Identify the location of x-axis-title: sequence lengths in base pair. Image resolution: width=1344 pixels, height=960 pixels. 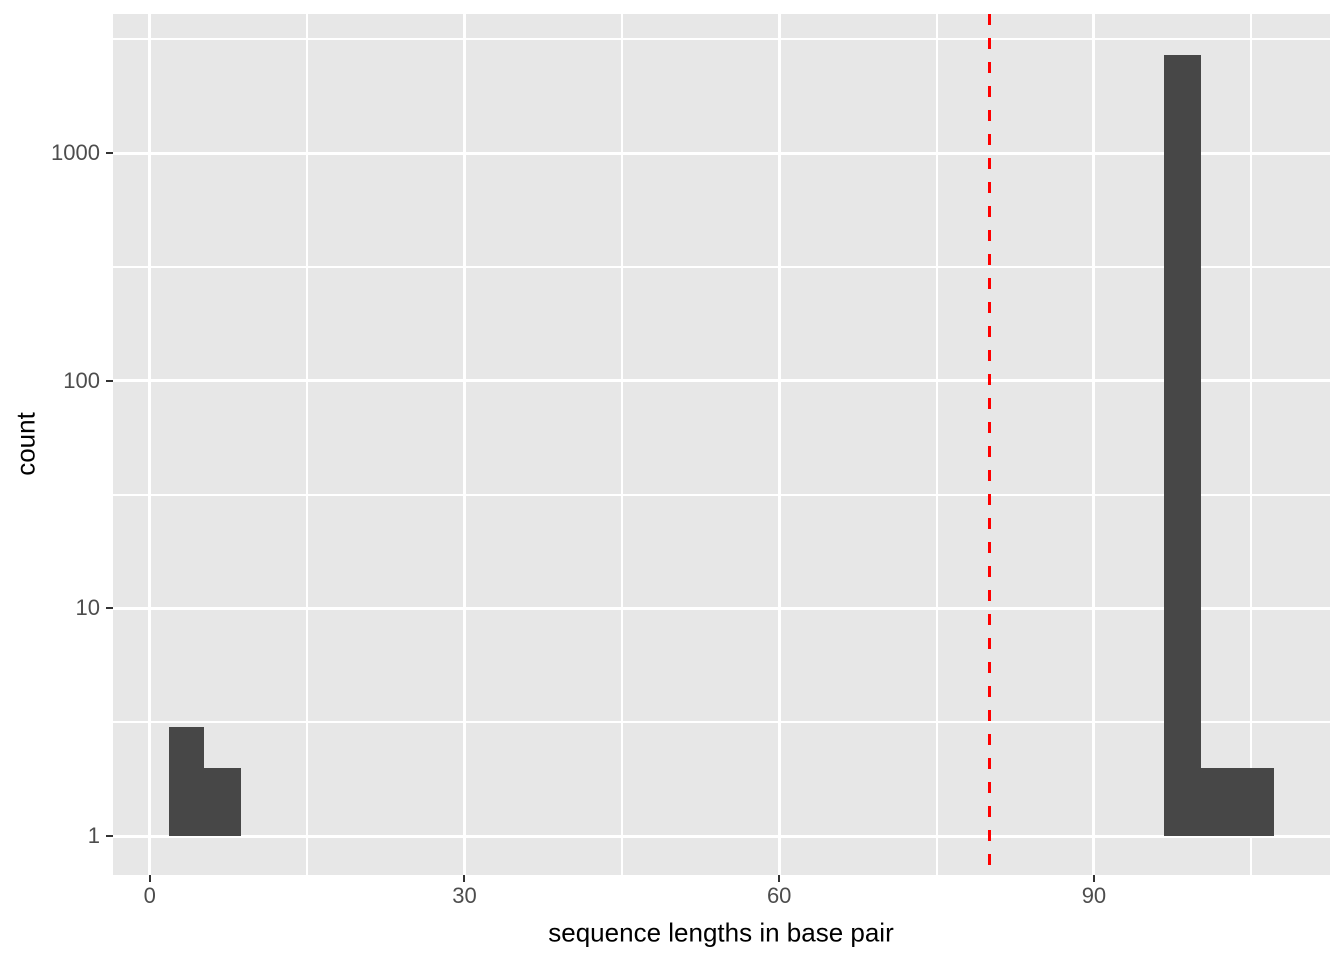
(721, 932).